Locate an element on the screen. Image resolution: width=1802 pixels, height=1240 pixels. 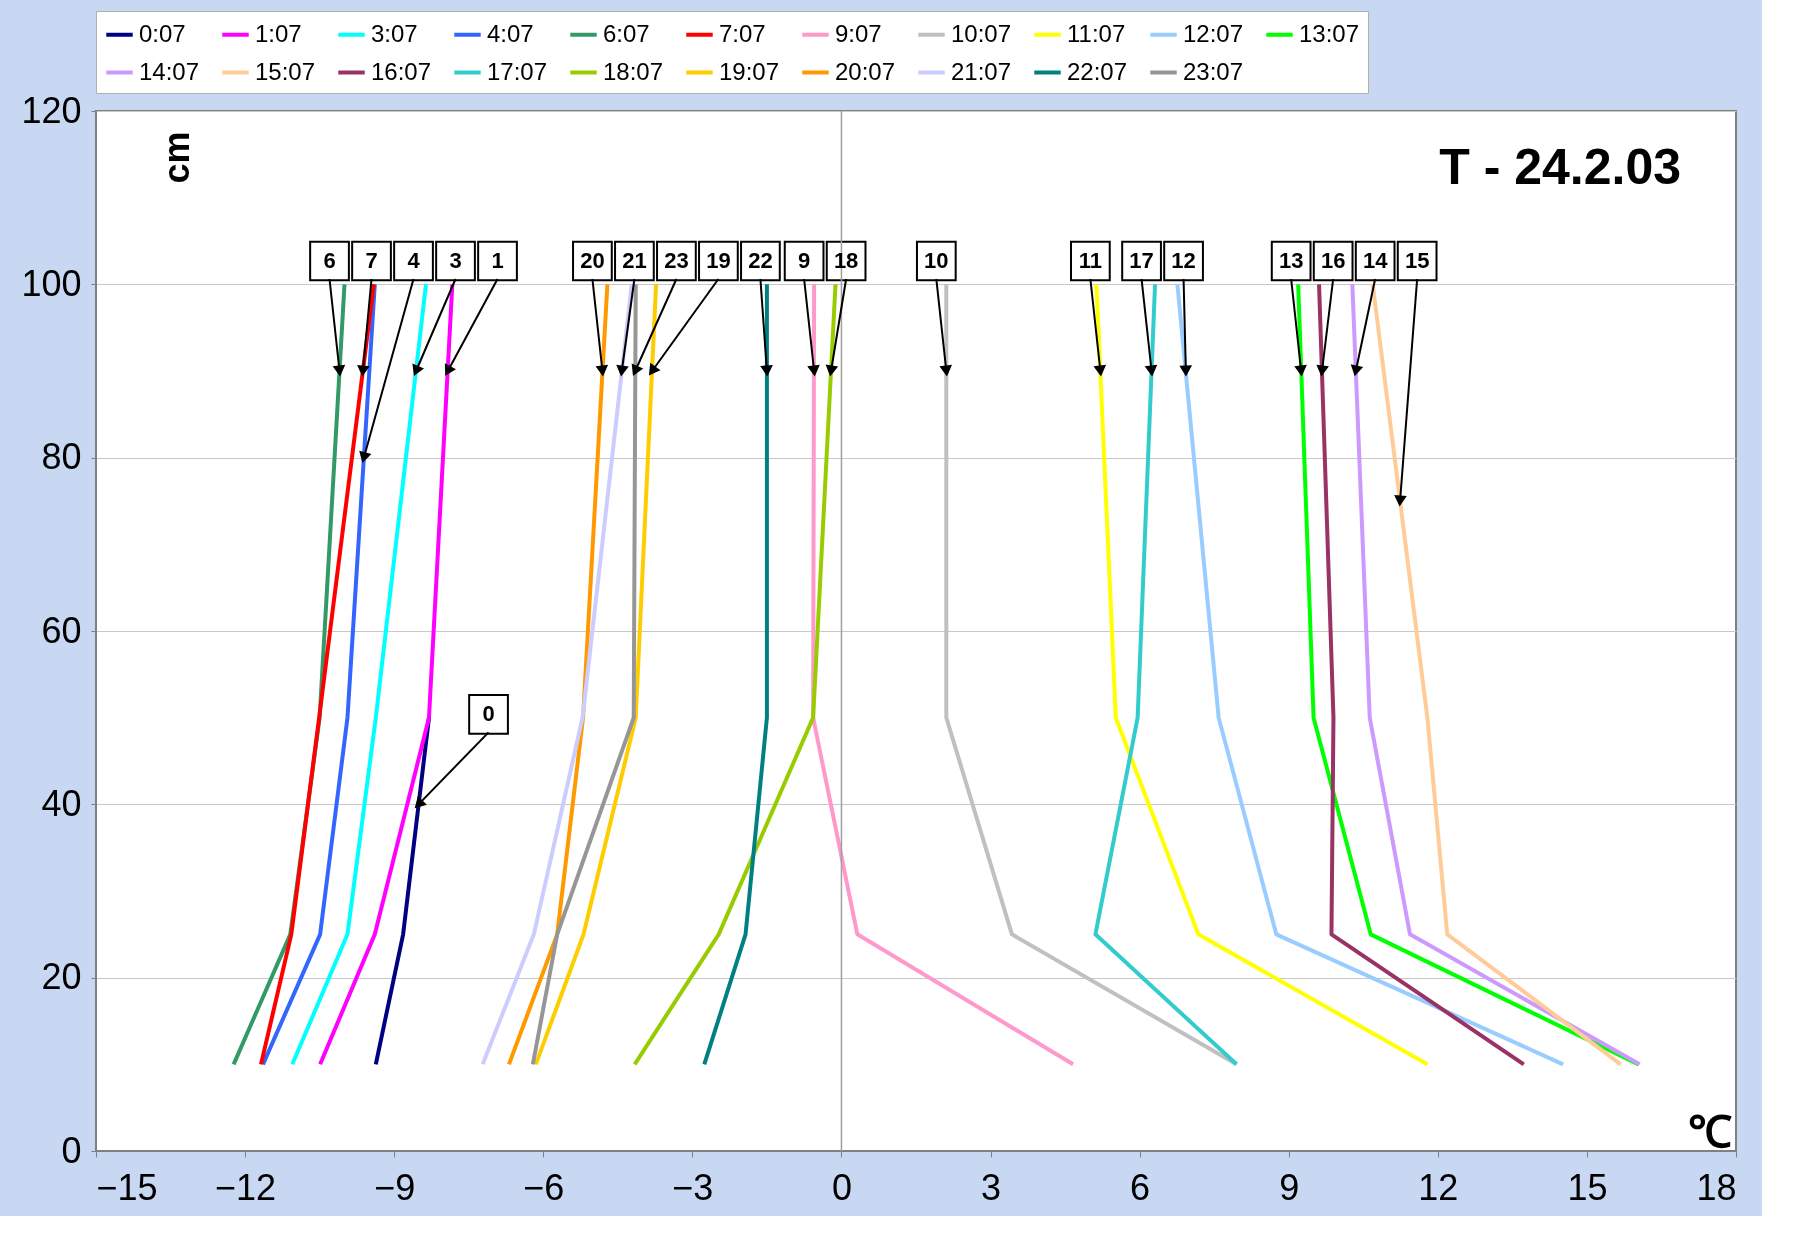
annotation: 3 is located at coordinates (455, 260).